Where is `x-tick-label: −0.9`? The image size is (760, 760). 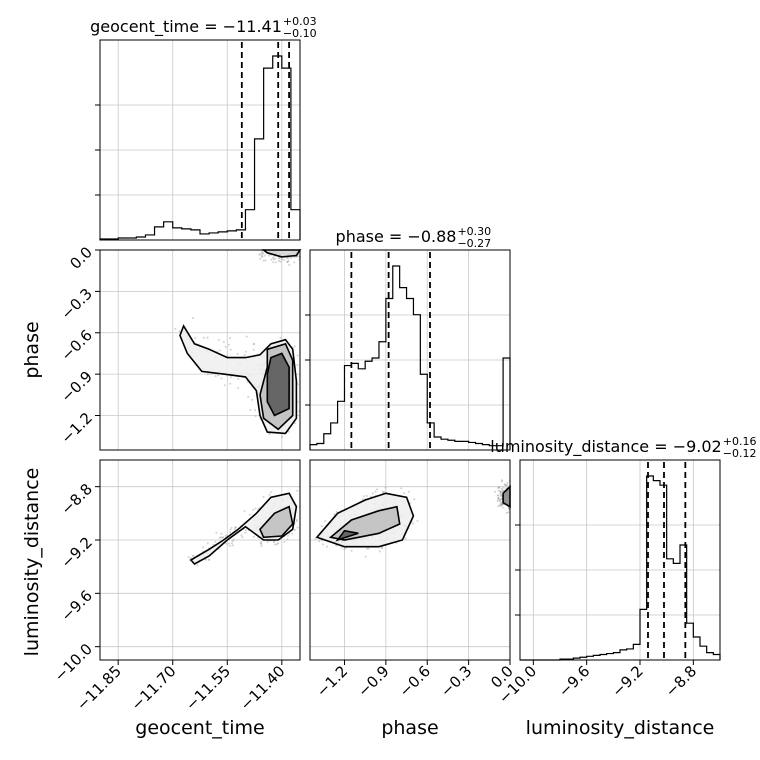 x-tick-label: −0.9 is located at coordinates (373, 681).